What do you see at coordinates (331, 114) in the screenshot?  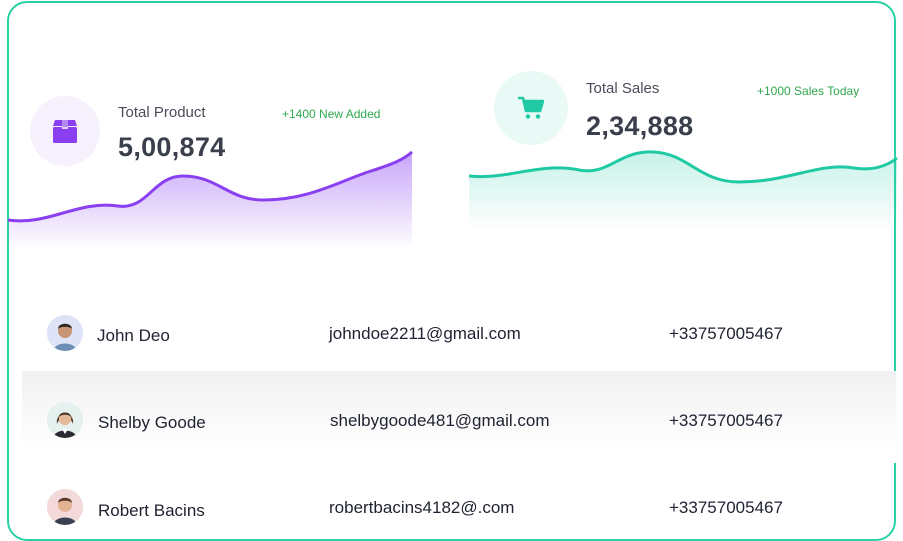 I see `stat-badge: +1400 New Added` at bounding box center [331, 114].